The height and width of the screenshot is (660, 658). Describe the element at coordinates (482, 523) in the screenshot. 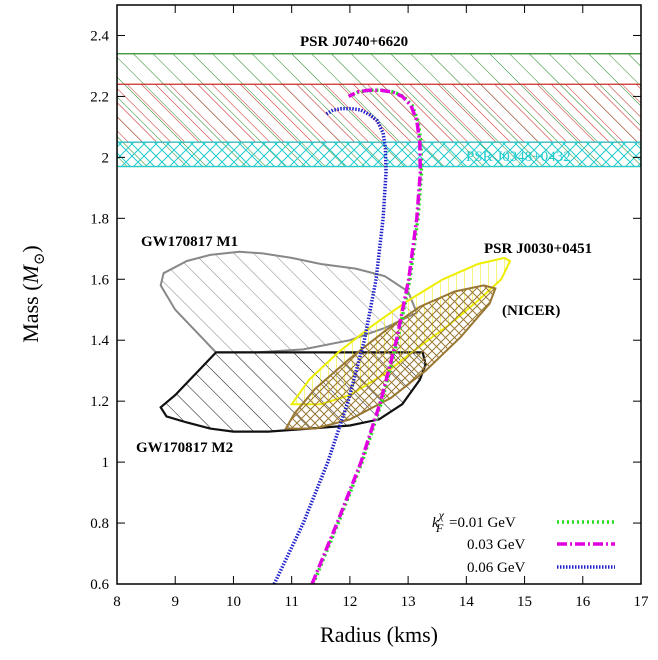

I see `legend-label-0: =0.01 GeV` at that location.